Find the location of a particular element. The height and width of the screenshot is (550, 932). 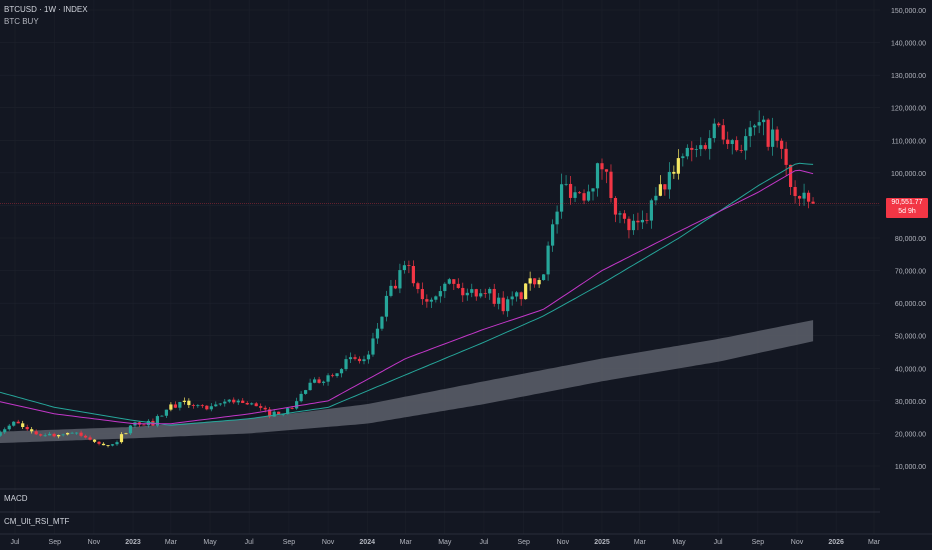

x-tick-label: 2026 is located at coordinates (836, 542).